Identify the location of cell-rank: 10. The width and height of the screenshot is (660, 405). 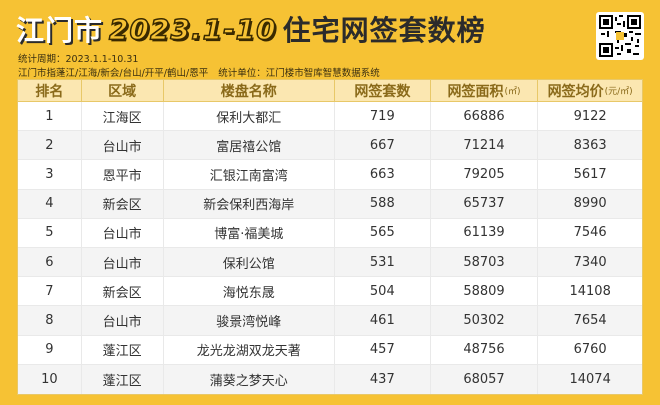
(50, 379).